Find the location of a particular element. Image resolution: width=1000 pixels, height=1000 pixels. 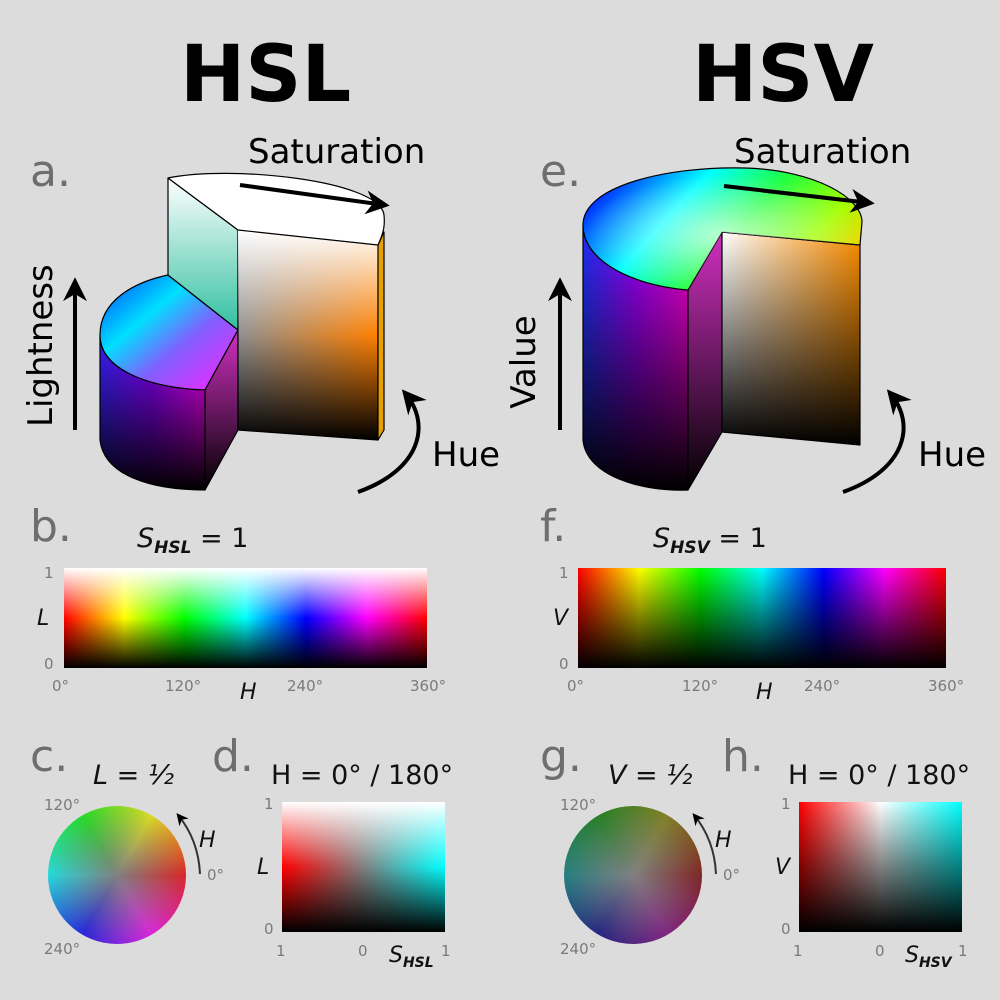

f-x-tick-120: 120° is located at coordinates (700, 686).